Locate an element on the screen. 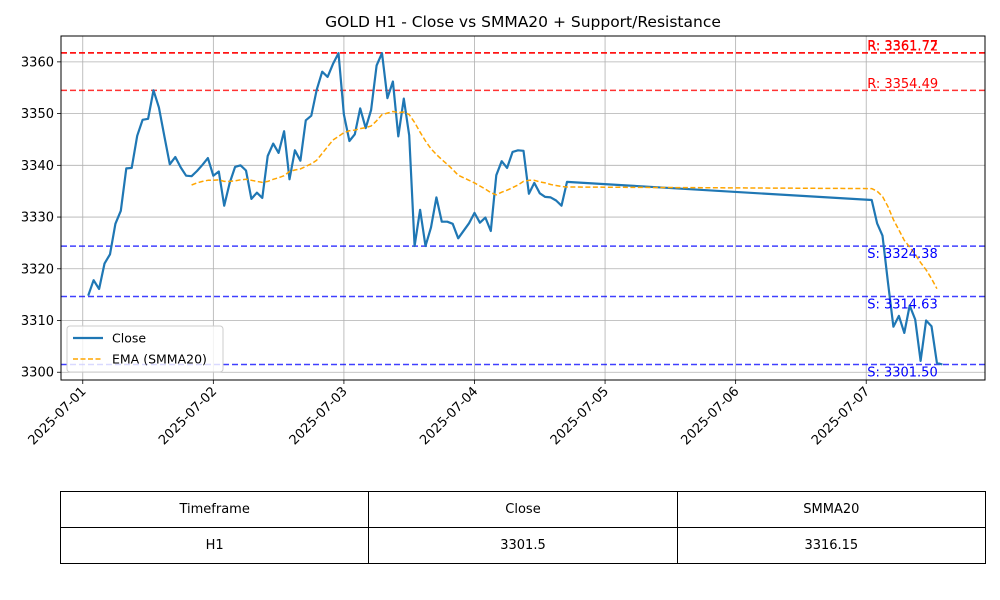 This screenshot has width=1000, height=600. y-tick-label: 3300 is located at coordinates (37, 373).